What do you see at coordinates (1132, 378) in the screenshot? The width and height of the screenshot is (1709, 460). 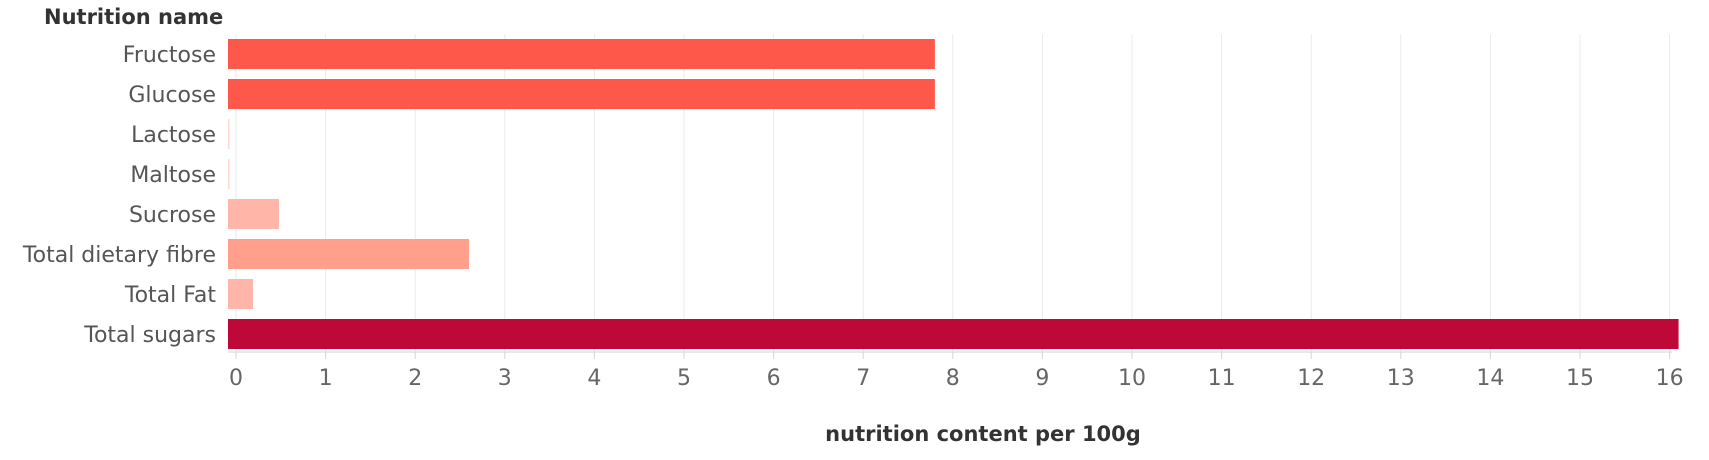 I see `tick-label-10: 10` at bounding box center [1132, 378].